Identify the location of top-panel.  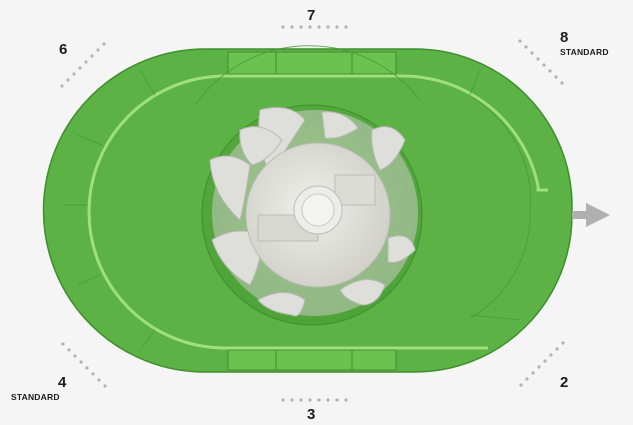
(312, 63).